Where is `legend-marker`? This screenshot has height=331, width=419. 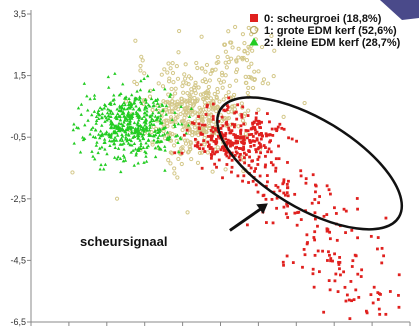 legend-marker is located at coordinates (254, 41).